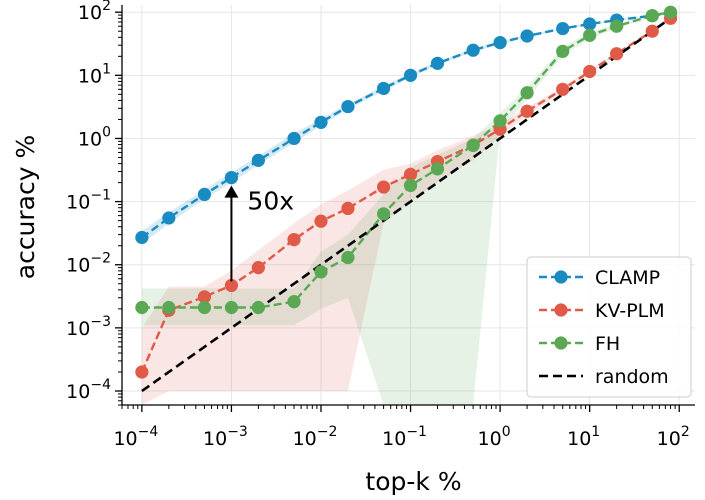 The image size is (705, 500). Describe the element at coordinates (630, 311) in the screenshot. I see `legend-label: KV-PLM` at that location.